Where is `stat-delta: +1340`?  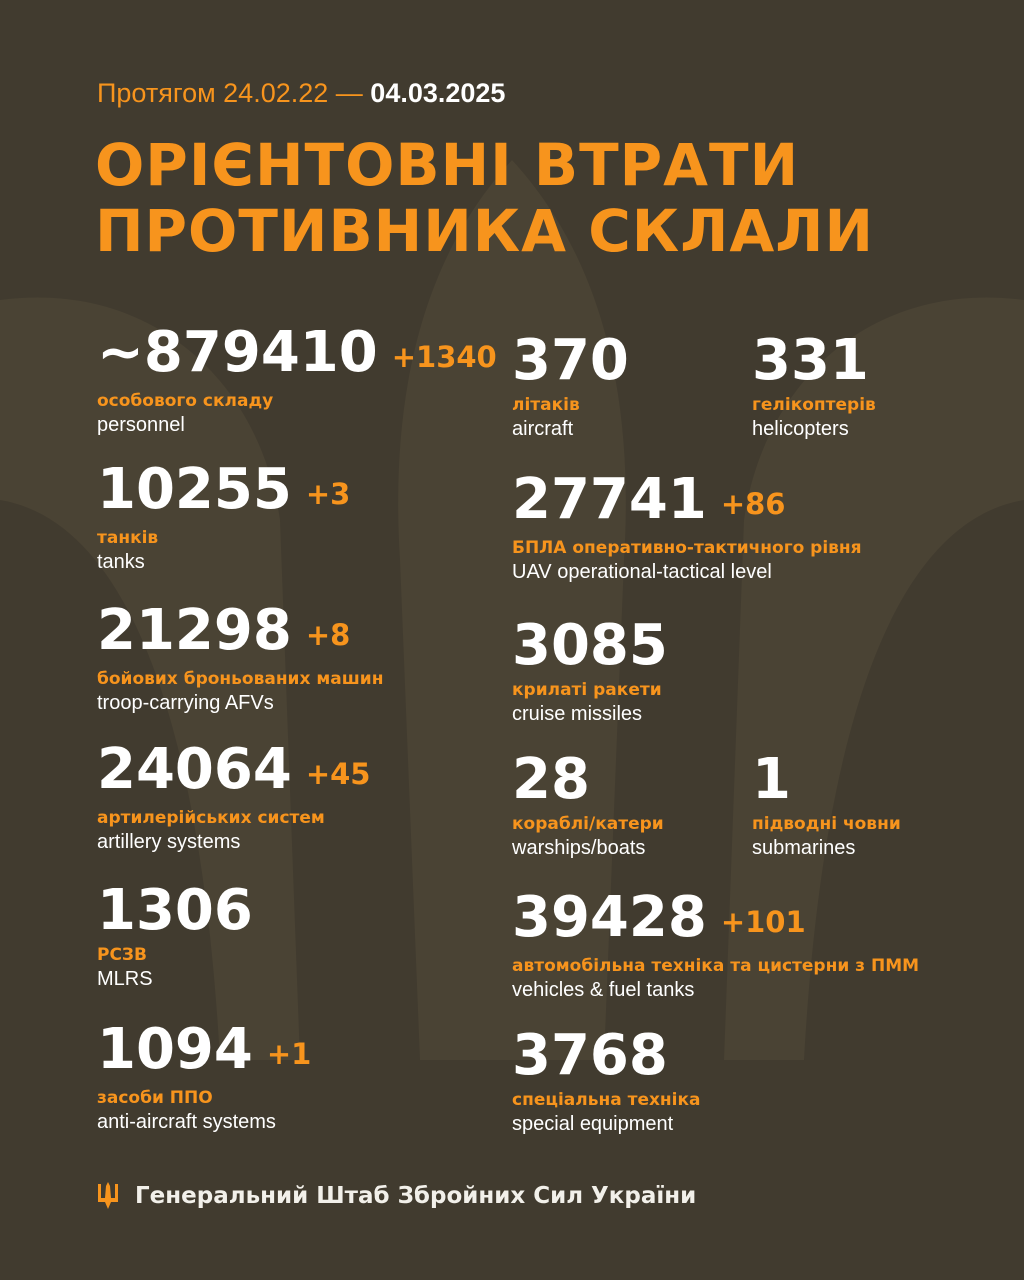
stat-delta: +1340 is located at coordinates (444, 357).